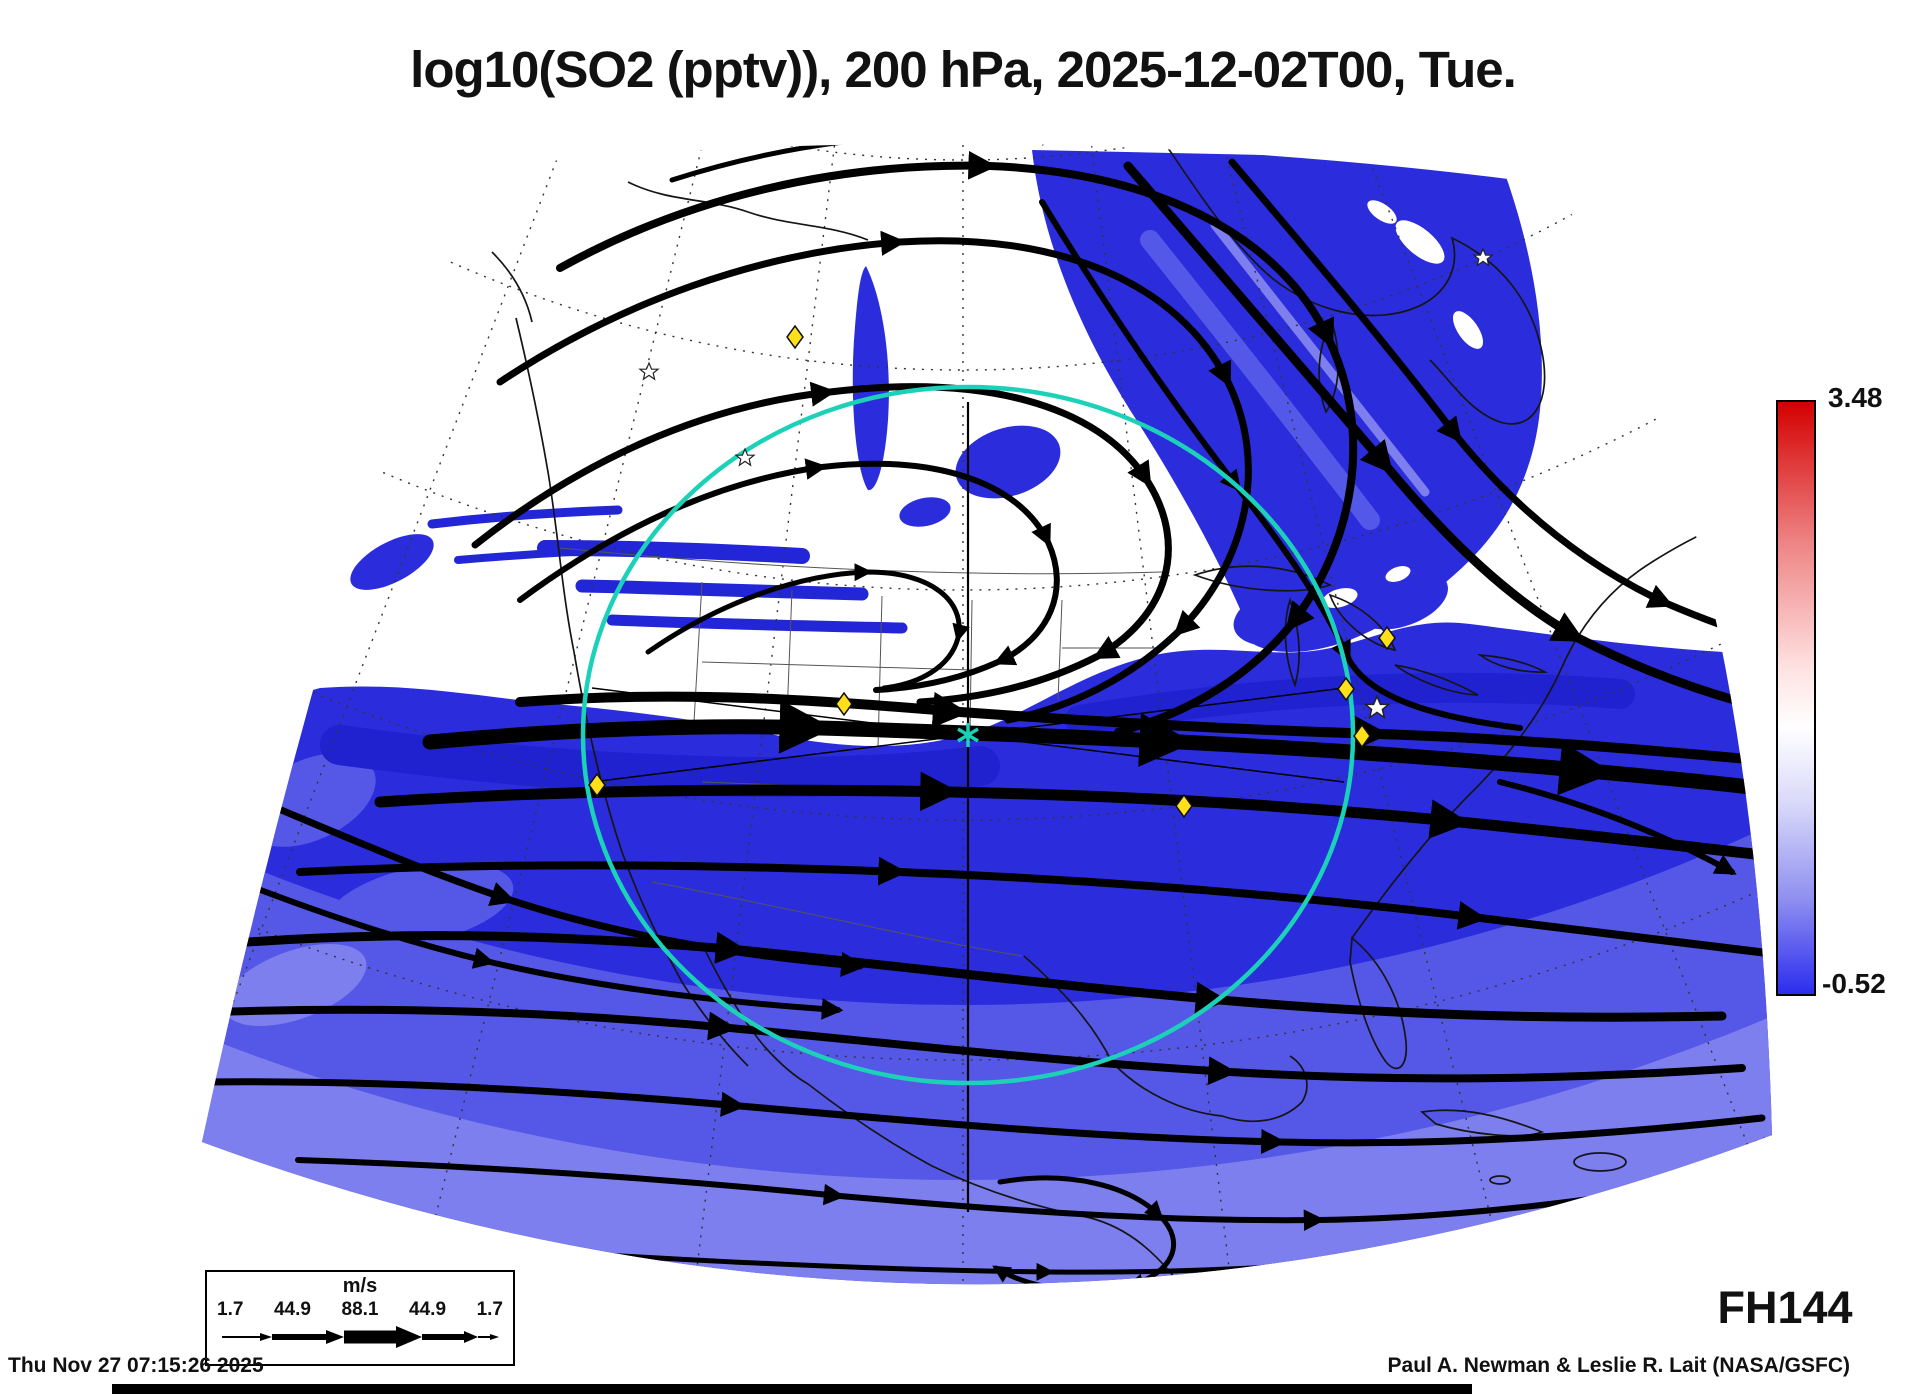 The image size is (1926, 1394). I want to click on colorbar-max-label: 3.48, so click(1855, 397).